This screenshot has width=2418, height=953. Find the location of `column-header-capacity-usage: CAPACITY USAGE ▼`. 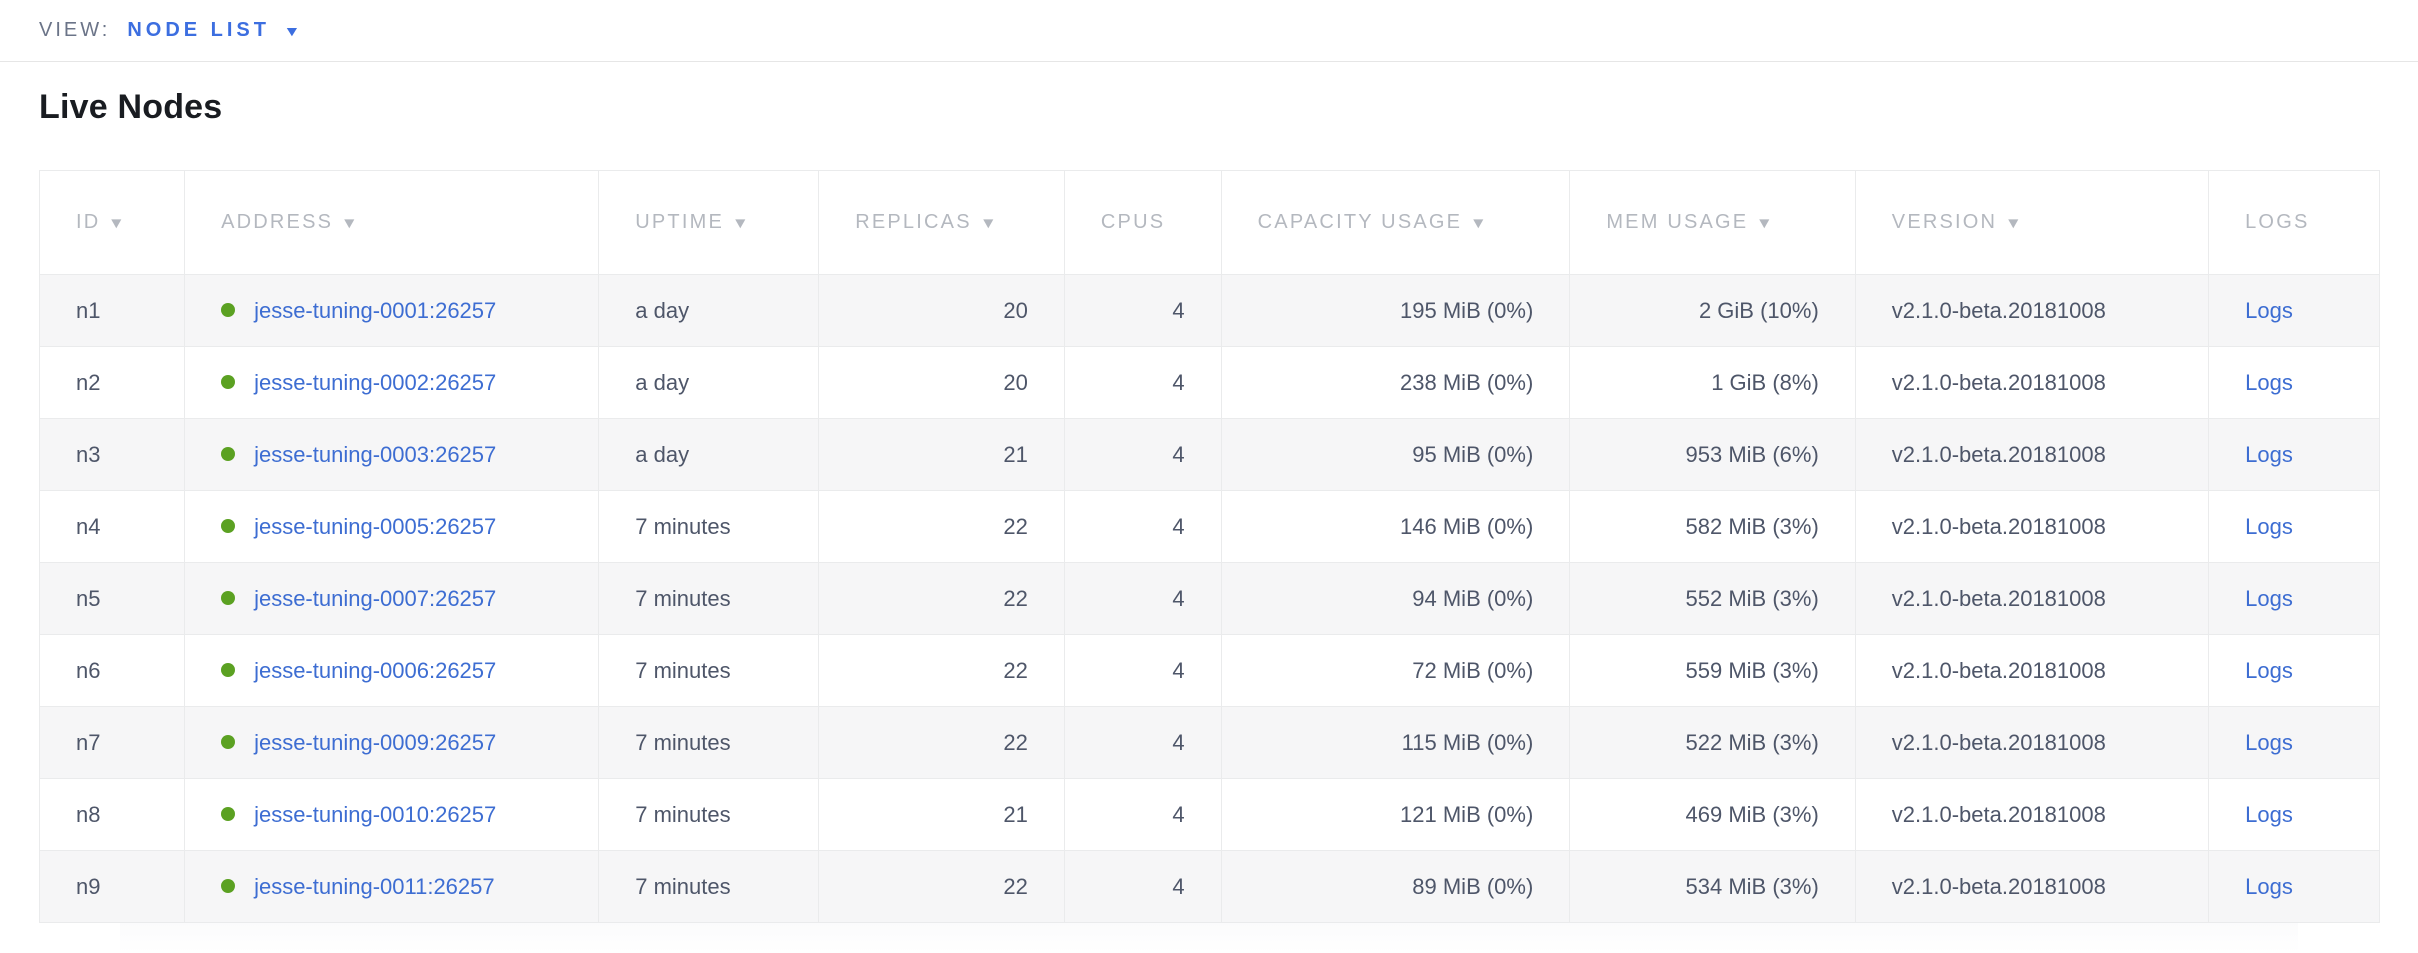

column-header-capacity-usage: CAPACITY USAGE ▼ is located at coordinates (1395, 222).